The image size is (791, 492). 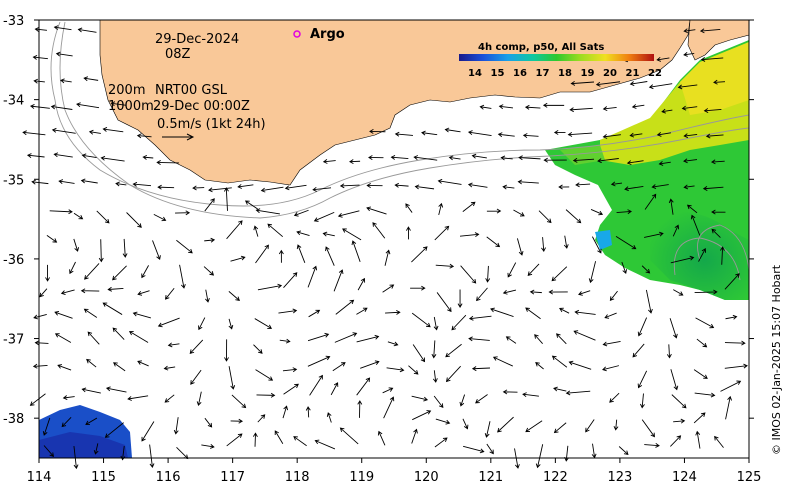 What do you see at coordinates (543, 73) in the screenshot?
I see `colorbar-tick-label: 17` at bounding box center [543, 73].